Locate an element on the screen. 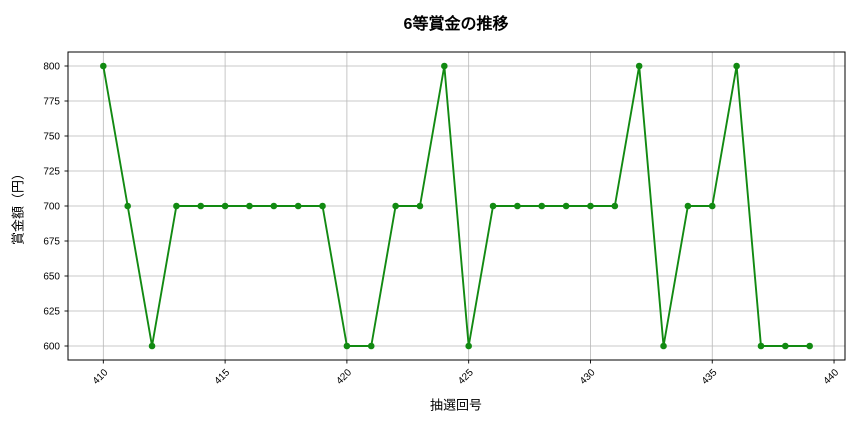  y-tick-label: 625 is located at coordinates (51, 312).